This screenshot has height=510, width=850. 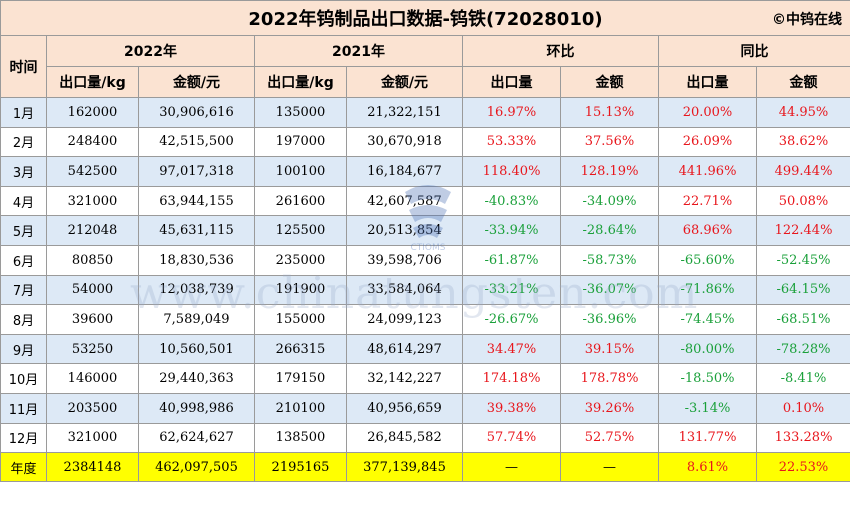 What do you see at coordinates (707, 142) in the screenshot?
I see `yoy-qty-cell: 26.09%` at bounding box center [707, 142].